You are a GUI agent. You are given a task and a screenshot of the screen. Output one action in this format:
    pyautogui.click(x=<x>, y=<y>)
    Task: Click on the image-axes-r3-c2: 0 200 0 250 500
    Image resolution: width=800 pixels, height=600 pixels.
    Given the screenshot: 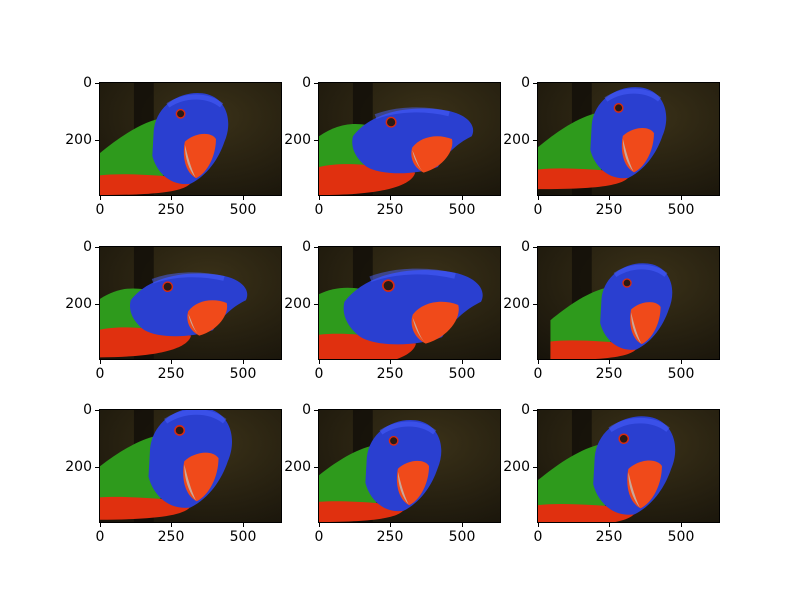 What is the action you would take?
    pyautogui.click(x=392, y=473)
    